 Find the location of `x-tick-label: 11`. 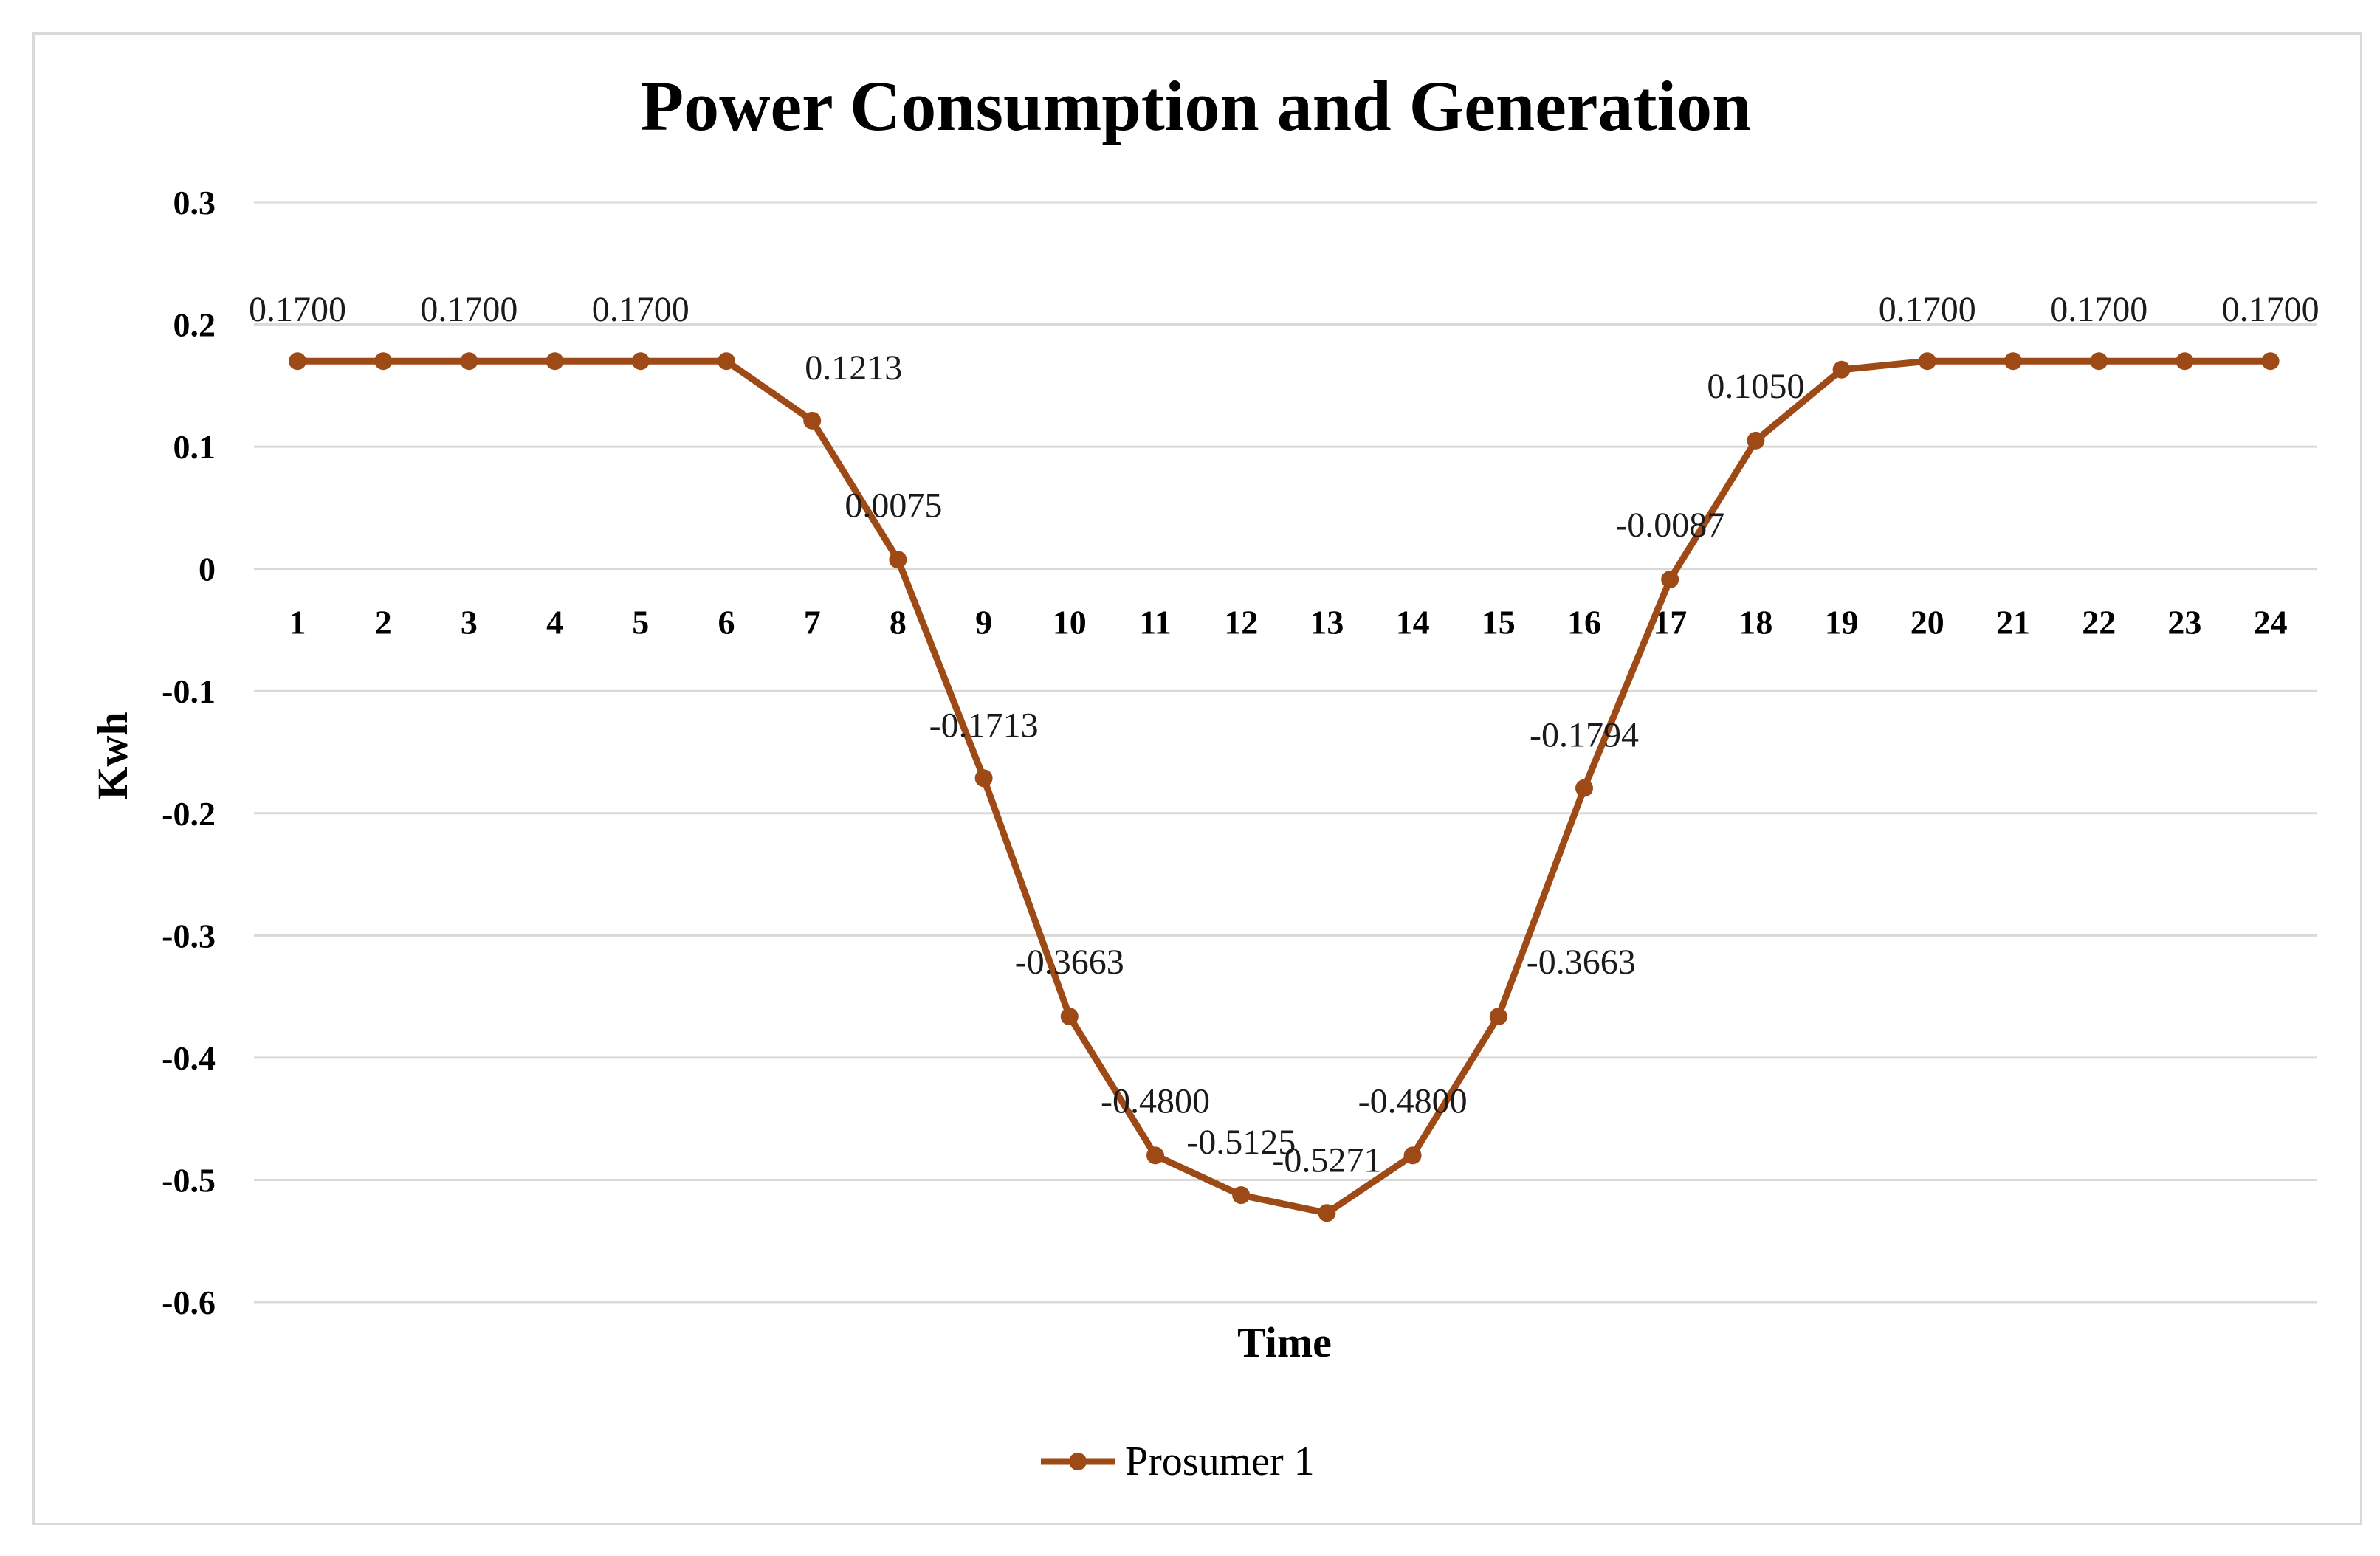

x-tick-label: 11 is located at coordinates (1155, 622).